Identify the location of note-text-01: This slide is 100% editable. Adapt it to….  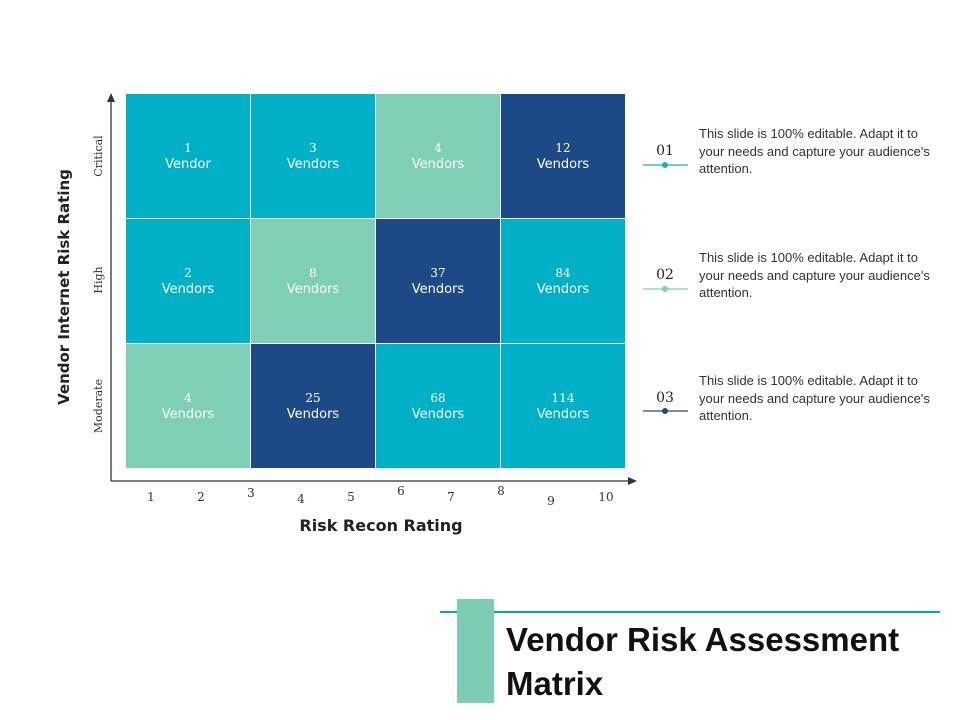
(814, 151).